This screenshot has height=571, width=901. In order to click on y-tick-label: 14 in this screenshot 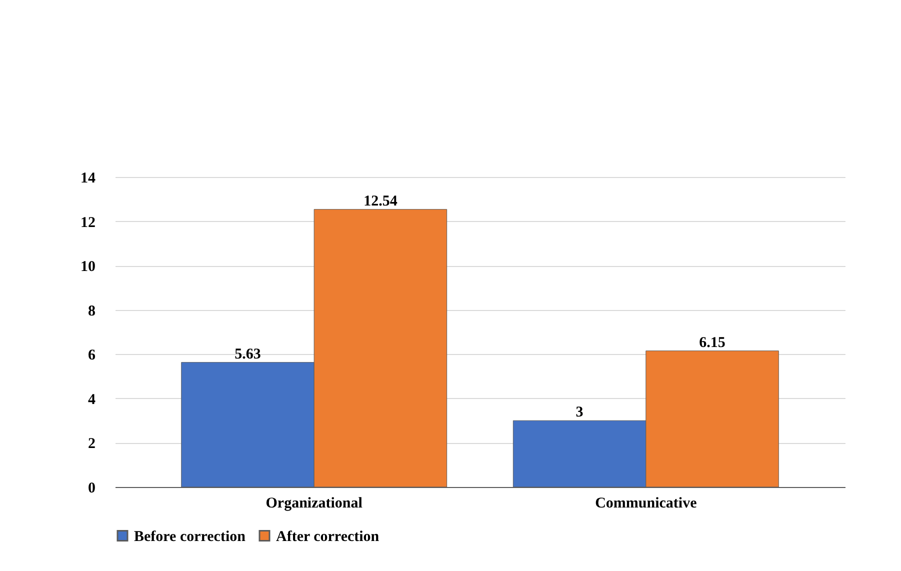, I will do `click(88, 178)`.